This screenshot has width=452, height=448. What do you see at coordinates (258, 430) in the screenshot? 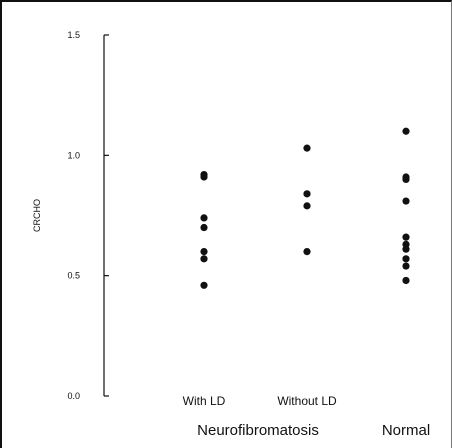
I see `group-label-0: Neurofibromatosis` at bounding box center [258, 430].